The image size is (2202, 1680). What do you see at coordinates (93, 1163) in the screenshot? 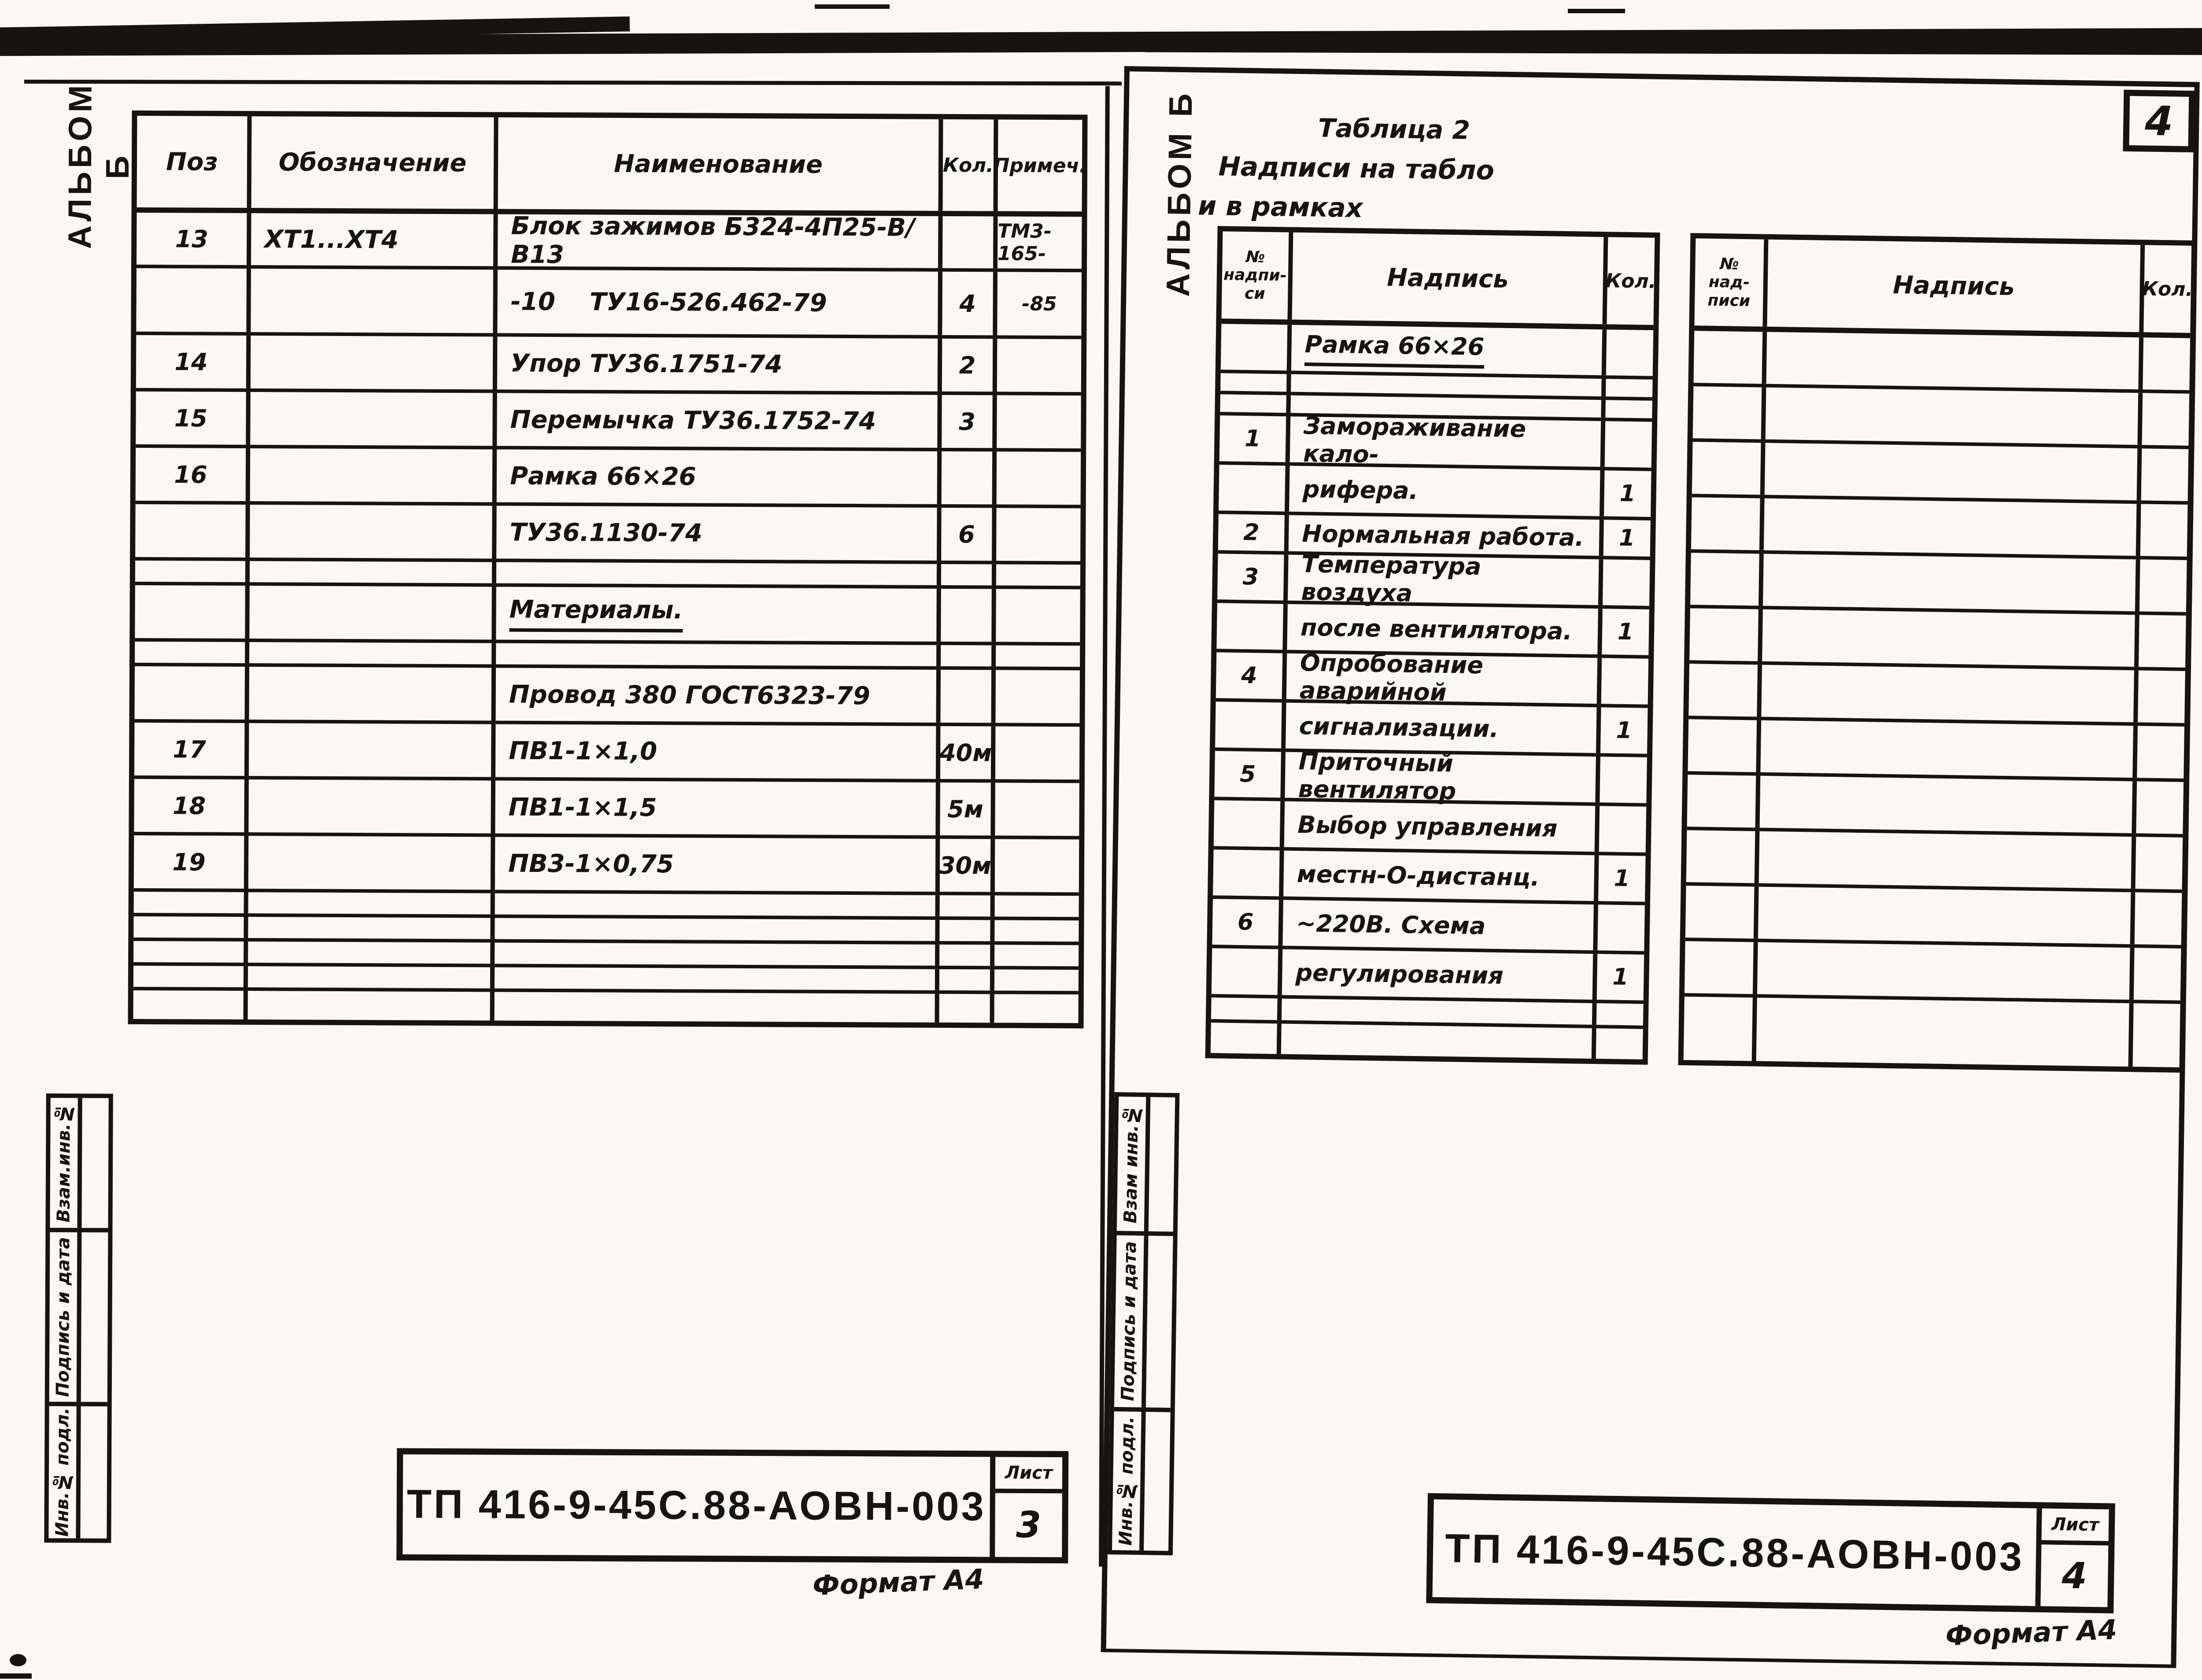
I see `sidebar-void-cell` at bounding box center [93, 1163].